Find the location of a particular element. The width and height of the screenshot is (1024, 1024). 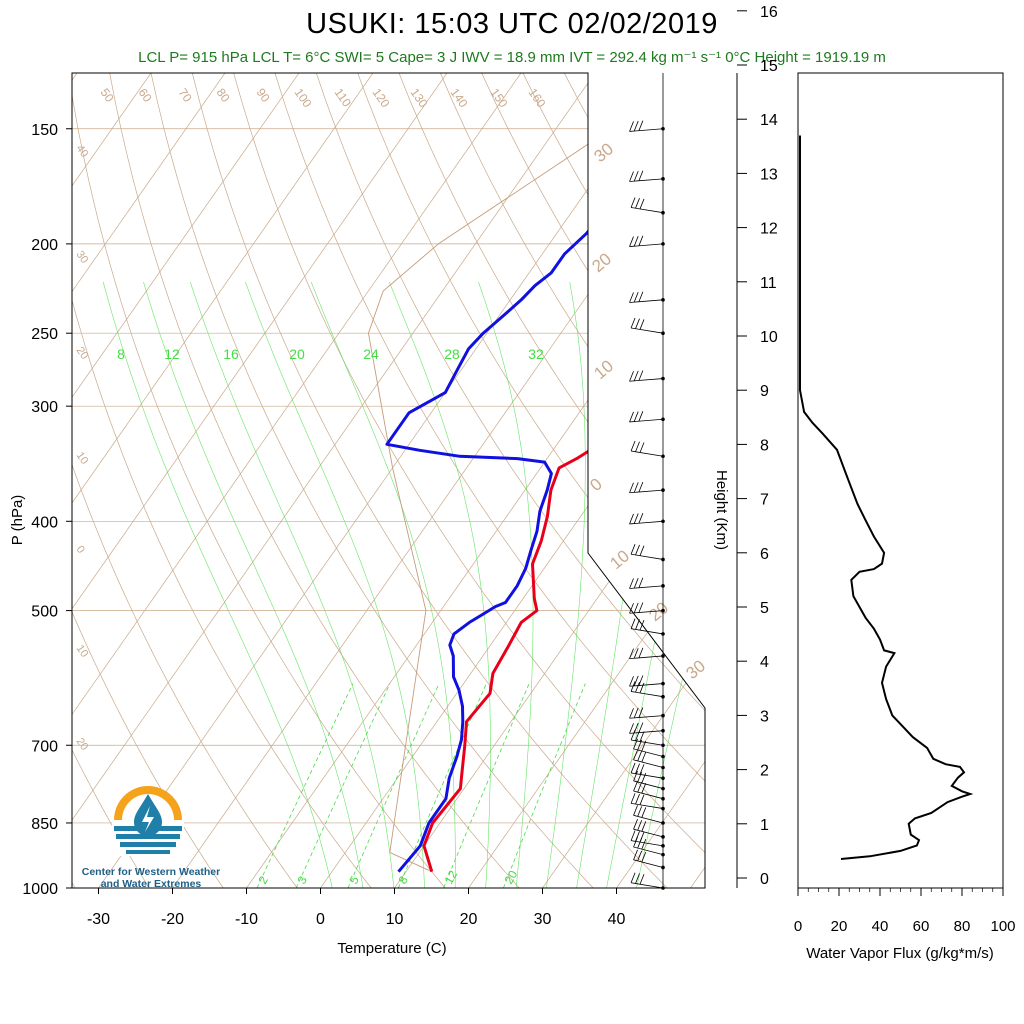

pressure-tick-label: 1000 is located at coordinates (40, 889).